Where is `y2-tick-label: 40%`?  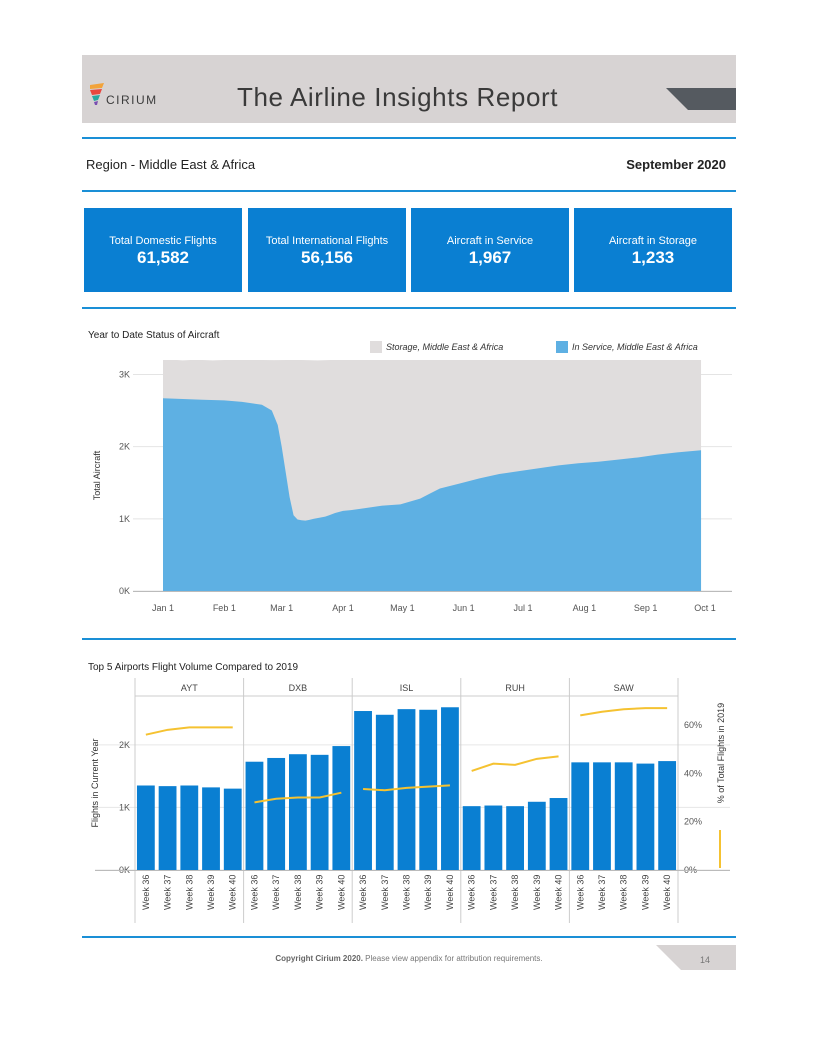 y2-tick-label: 40% is located at coordinates (693, 773).